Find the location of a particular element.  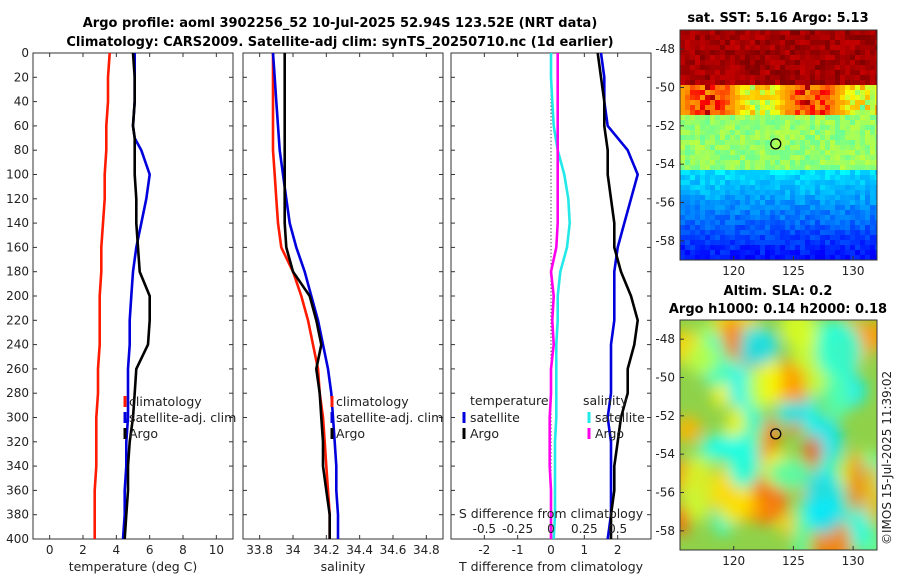

x-axis-label: T difference from climatology is located at coordinates (551, 566).